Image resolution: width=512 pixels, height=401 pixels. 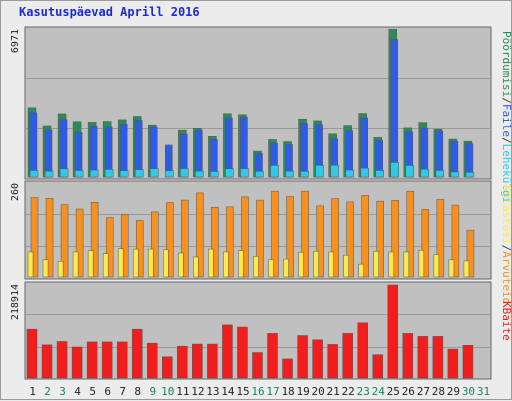 What do you see at coordinates (506, 117) in the screenshot?
I see `legend-1: Pöördumisi/Faile/Lehekülgi` at bounding box center [506, 117].